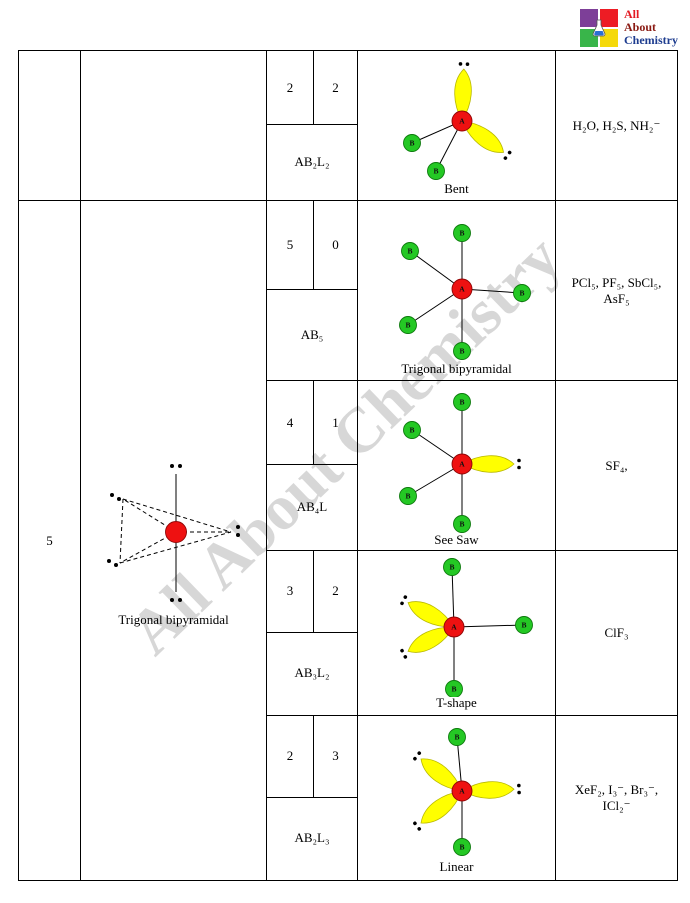  What do you see at coordinates (173, 125) in the screenshot?
I see `geometry-cell-empty` at bounding box center [173, 125].